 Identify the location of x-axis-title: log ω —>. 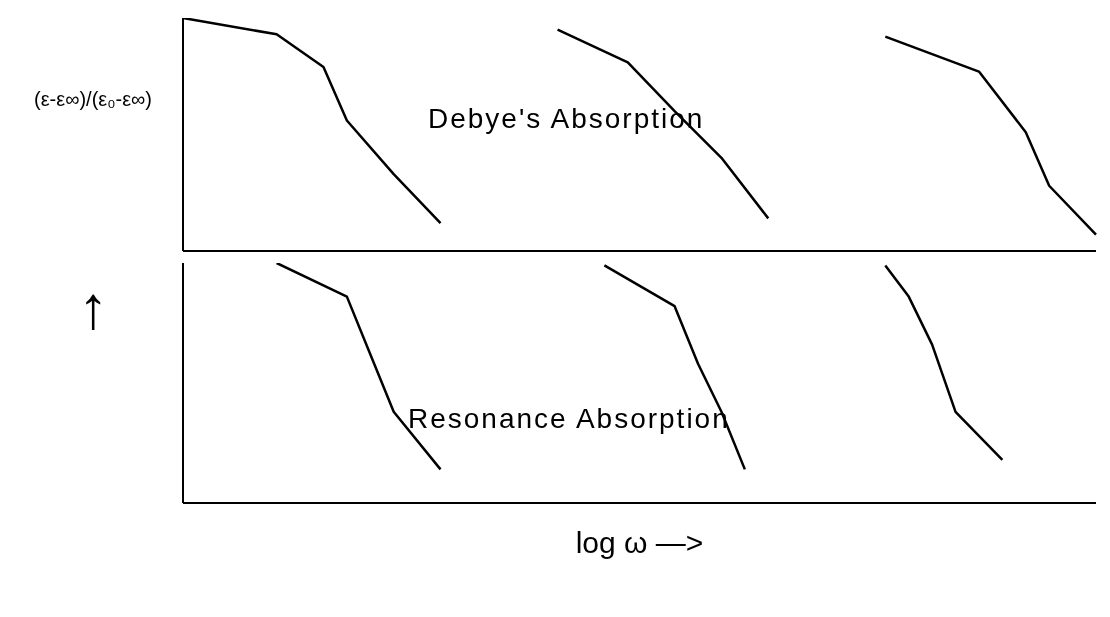
(639, 542).